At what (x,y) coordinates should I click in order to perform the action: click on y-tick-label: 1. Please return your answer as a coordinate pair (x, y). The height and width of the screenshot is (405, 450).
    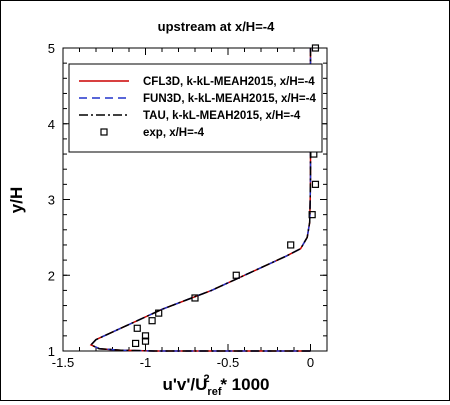
    Looking at the image, I should click on (51, 351).